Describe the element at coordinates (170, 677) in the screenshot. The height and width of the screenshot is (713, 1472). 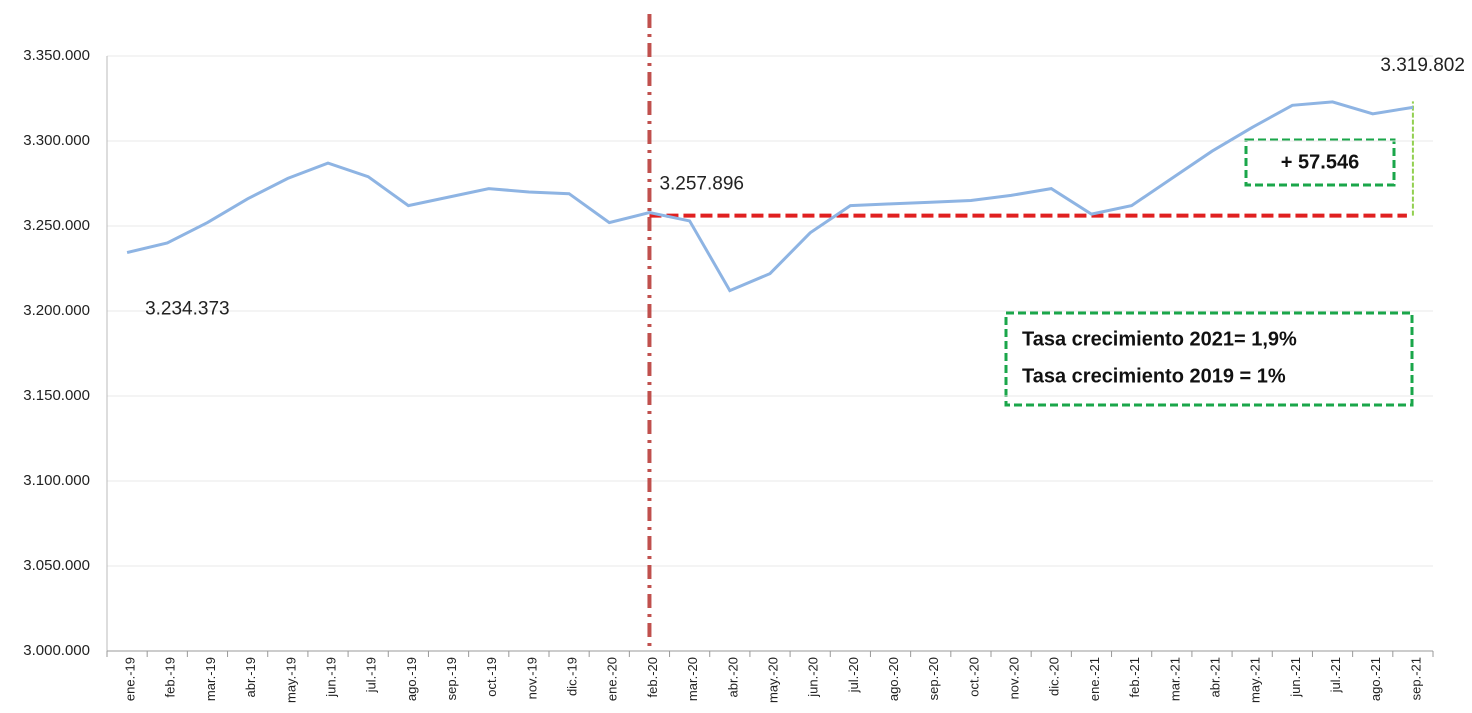
I see `x-tick-label: feb.-19` at that location.